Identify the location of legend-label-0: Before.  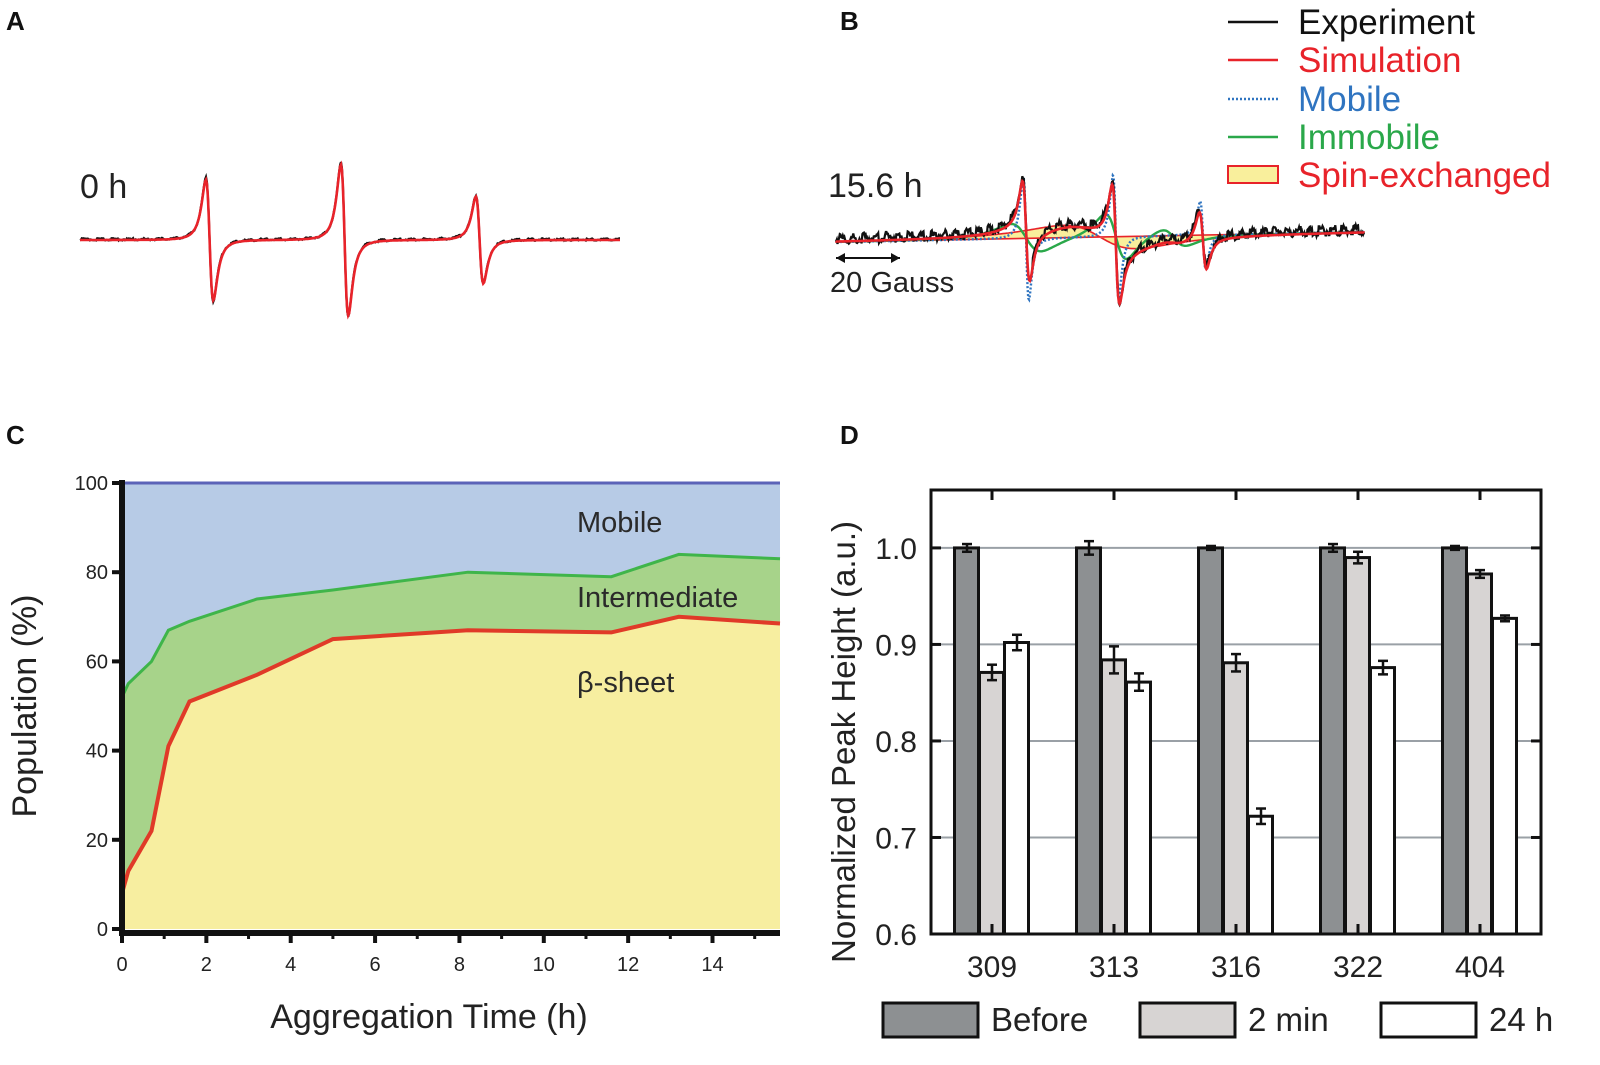
(1039, 1019).